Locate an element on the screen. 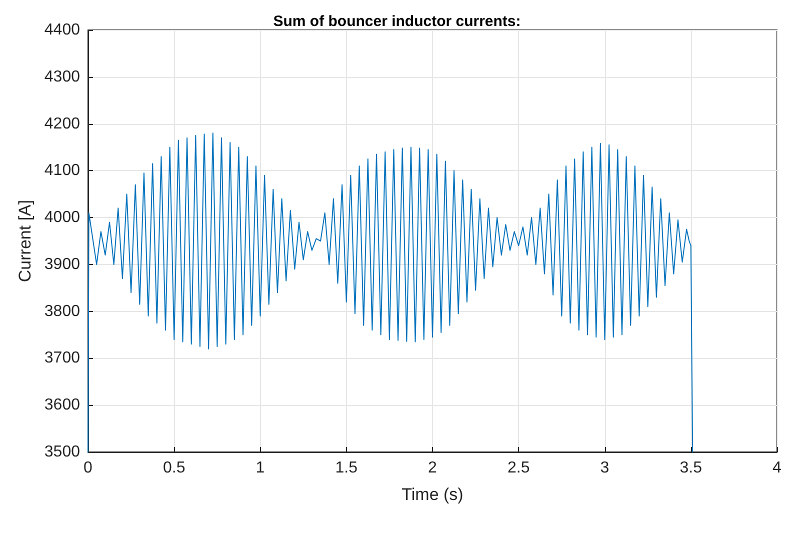 This screenshot has width=794, height=542. x-tick-label: 2.5 is located at coordinates (519, 468).